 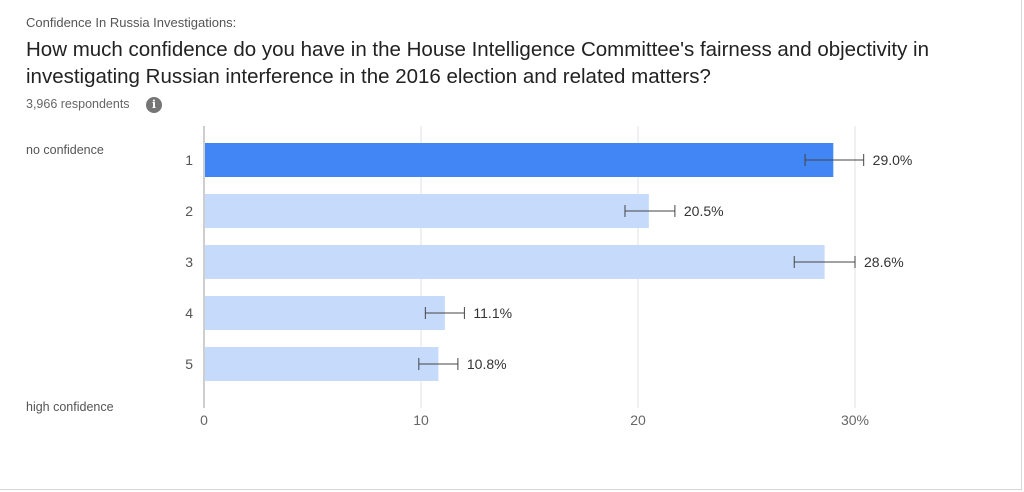 I want to click on x-tick-label: 30%, so click(x=855, y=420).